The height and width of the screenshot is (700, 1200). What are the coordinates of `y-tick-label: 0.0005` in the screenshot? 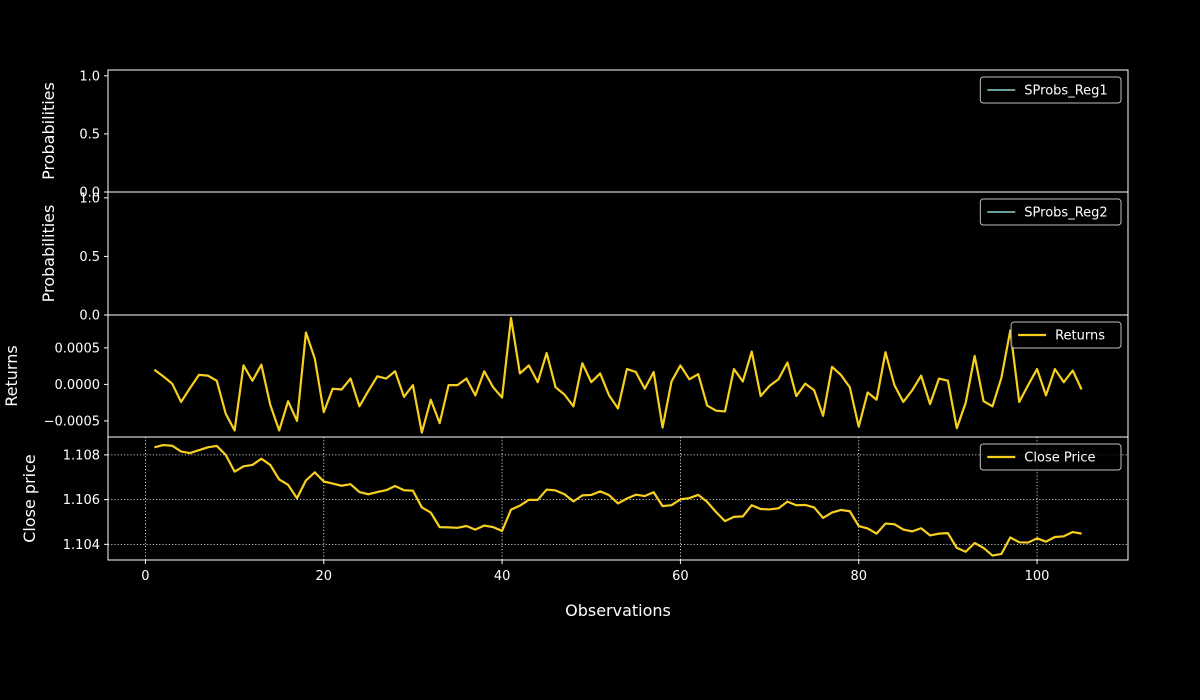 It's located at (78, 348).